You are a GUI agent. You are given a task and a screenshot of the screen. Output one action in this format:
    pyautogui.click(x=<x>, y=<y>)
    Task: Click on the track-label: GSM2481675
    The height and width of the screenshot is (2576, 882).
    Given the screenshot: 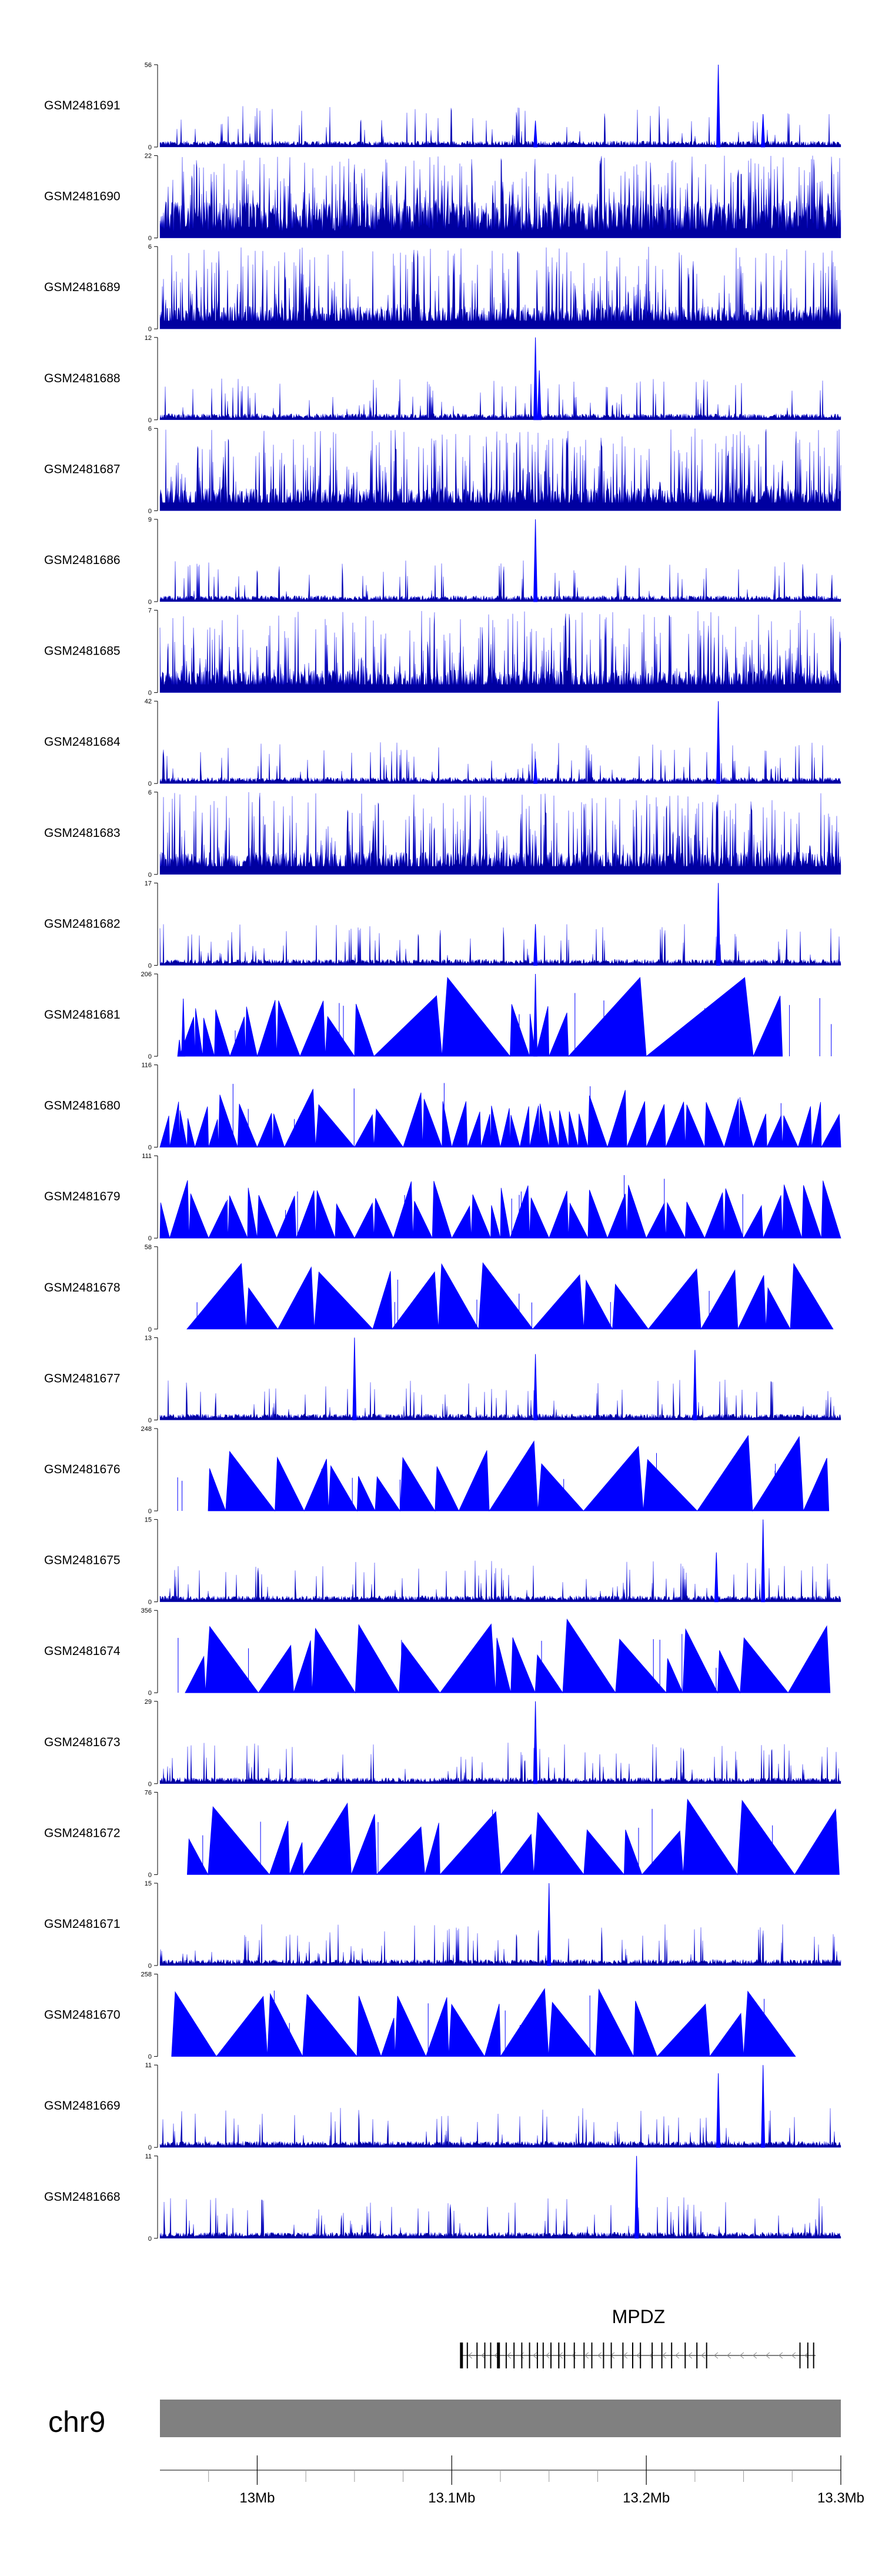 What is the action you would take?
    pyautogui.click(x=82, y=1560)
    